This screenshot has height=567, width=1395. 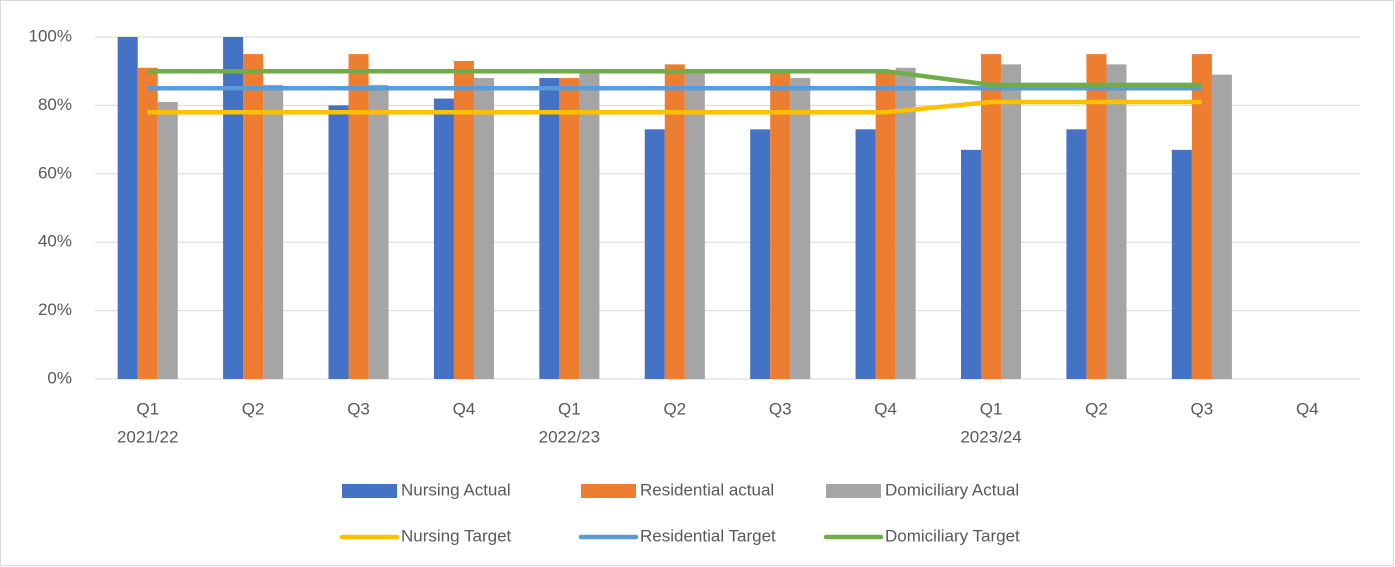 I want to click on x-group-label: 2023/24, so click(x=990, y=436).